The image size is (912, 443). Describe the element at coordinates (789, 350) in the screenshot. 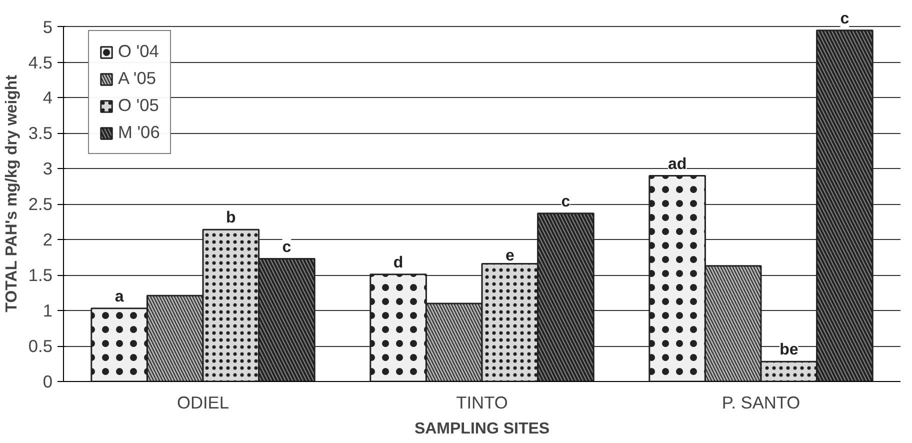

I see `data-label: be` at that location.